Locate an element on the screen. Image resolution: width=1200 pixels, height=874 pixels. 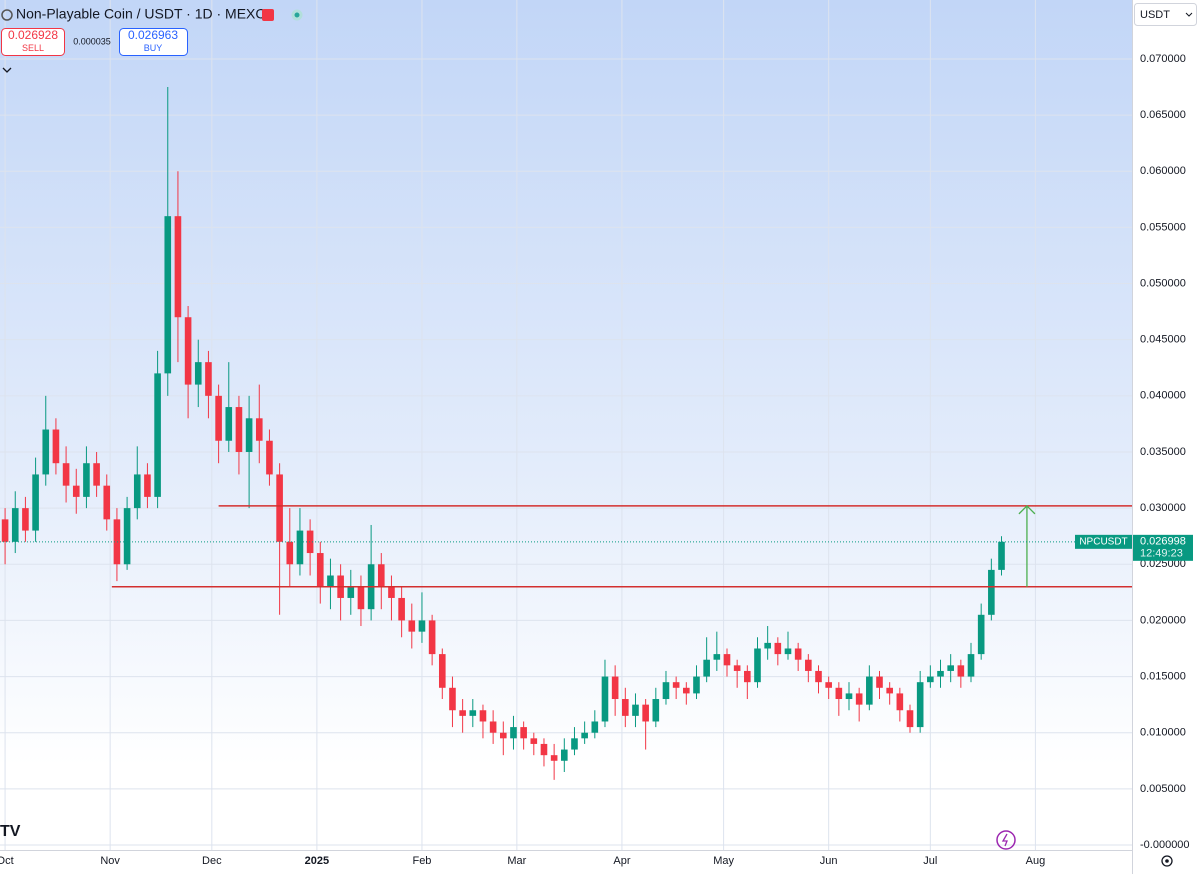
x-tick-label: Nov is located at coordinates (110, 861).